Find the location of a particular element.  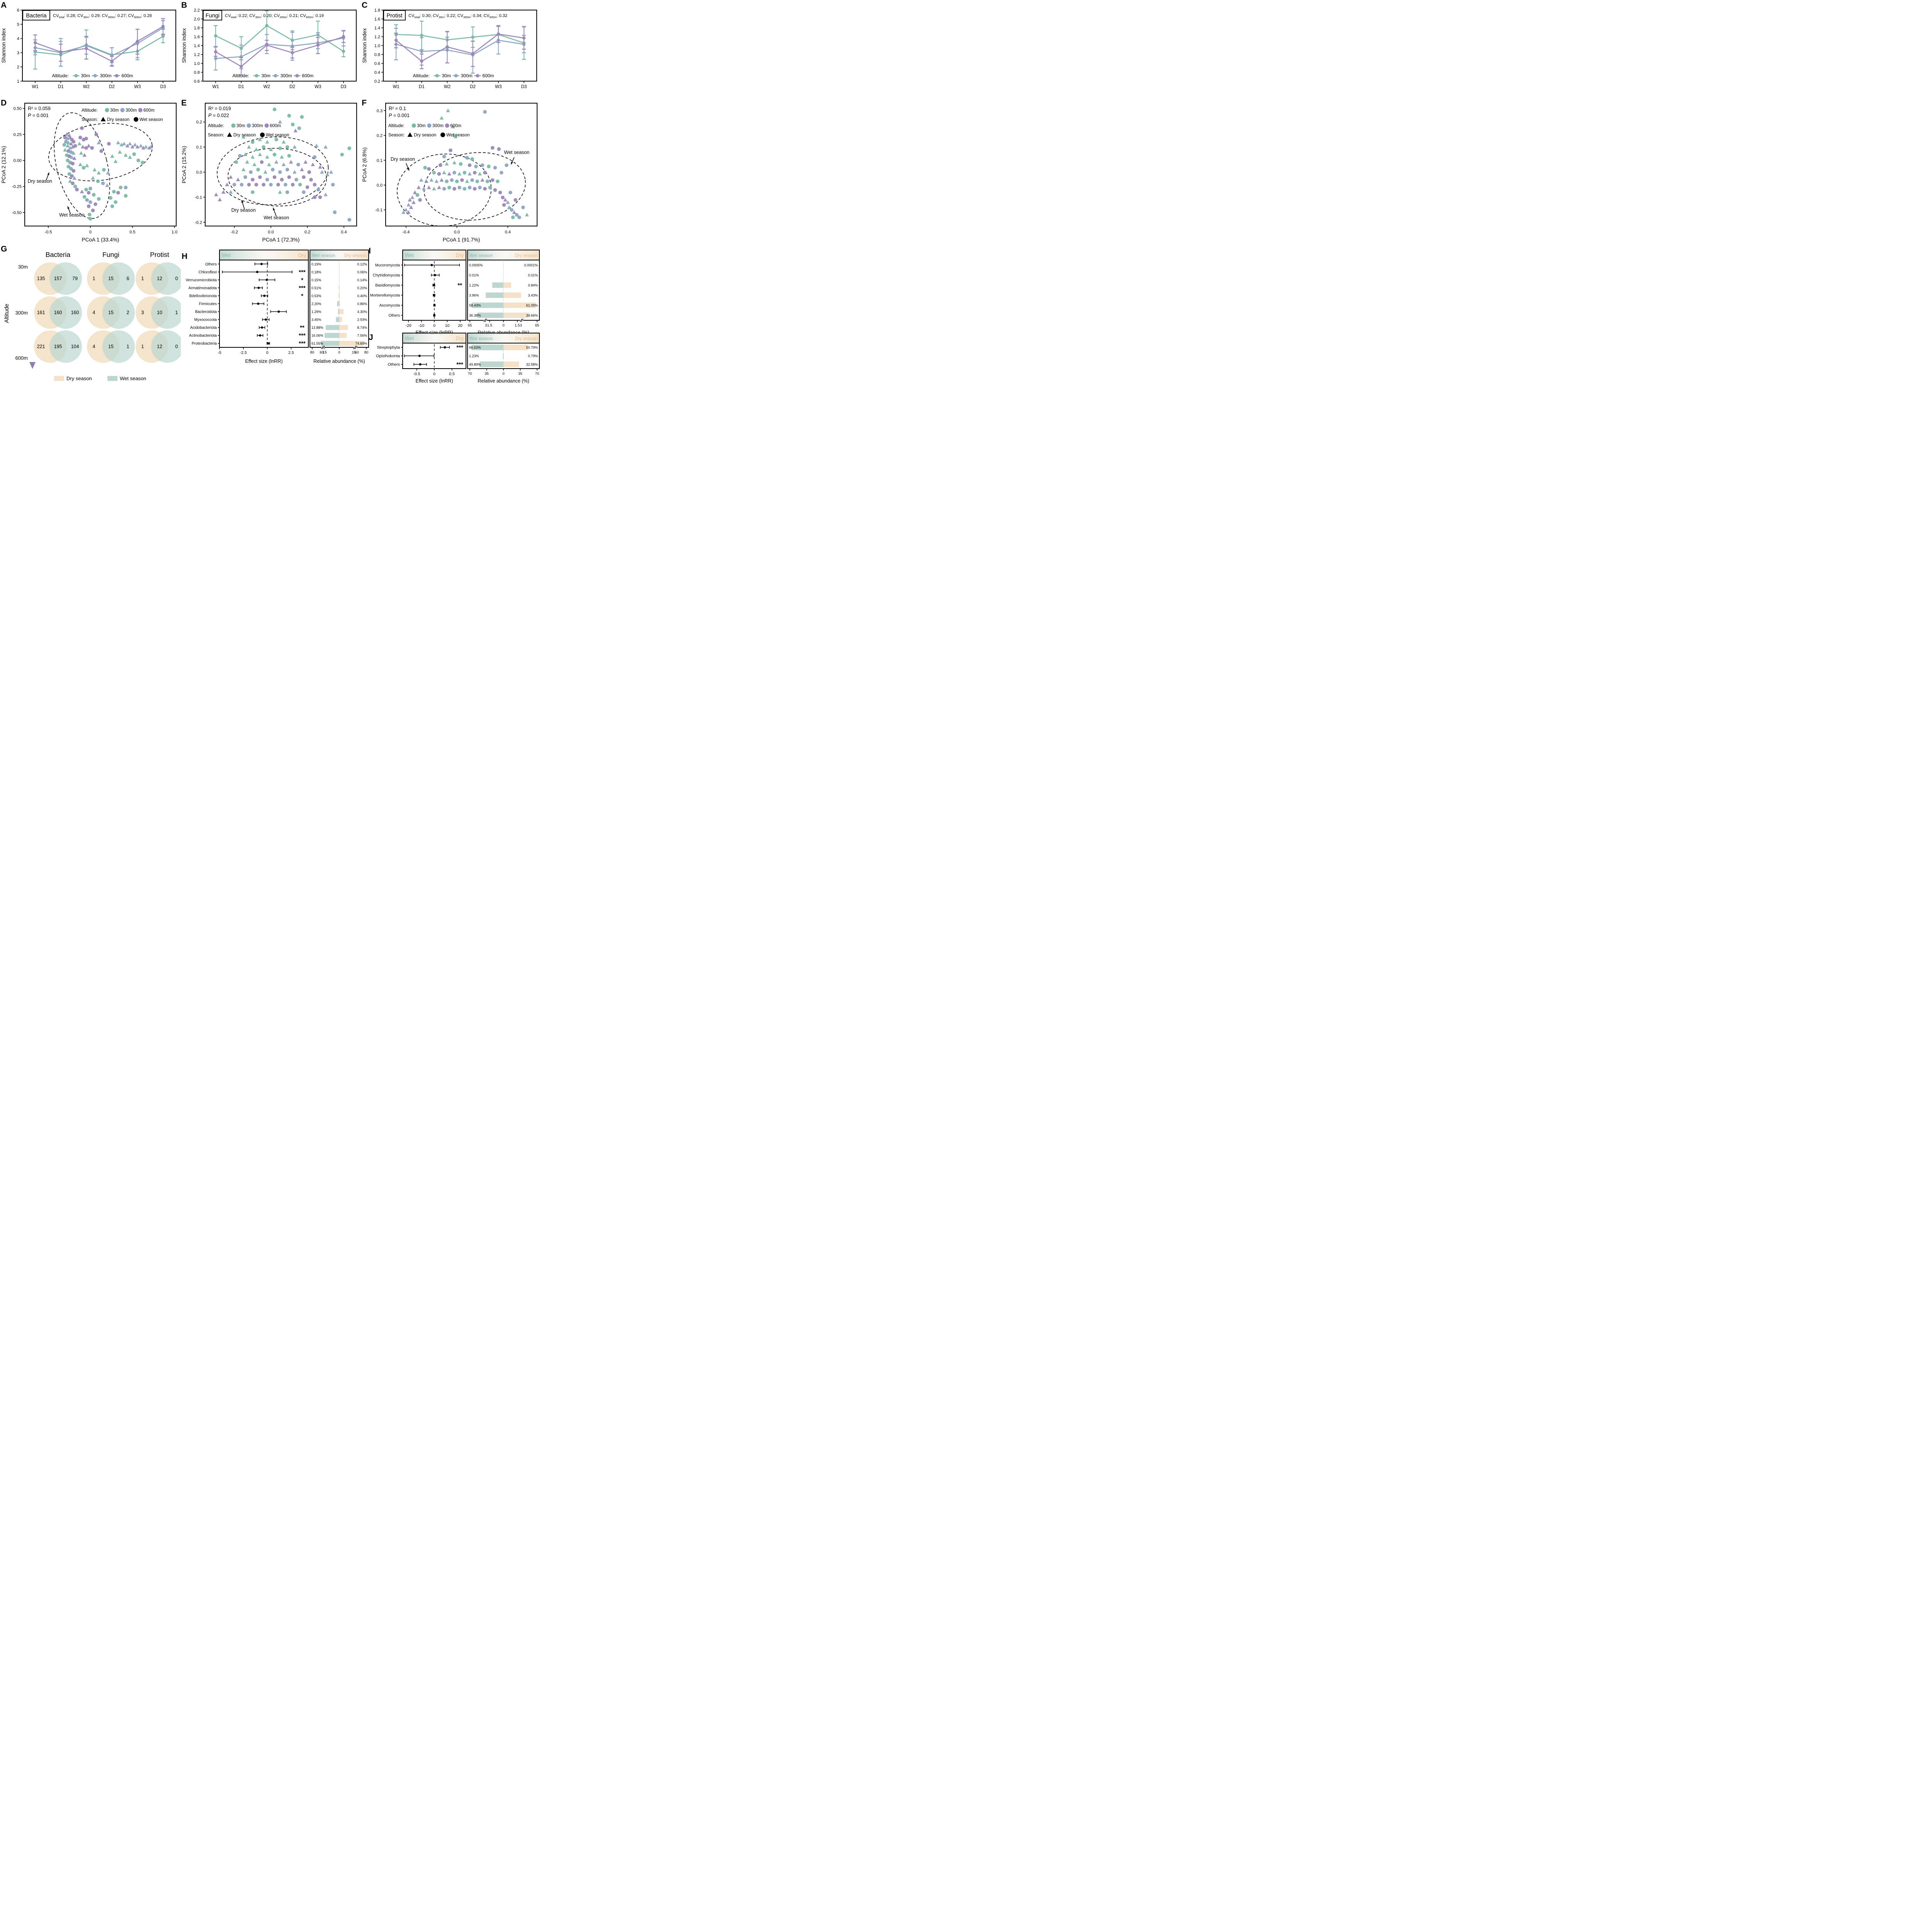

season-ellipse is located at coordinates (82, 165).